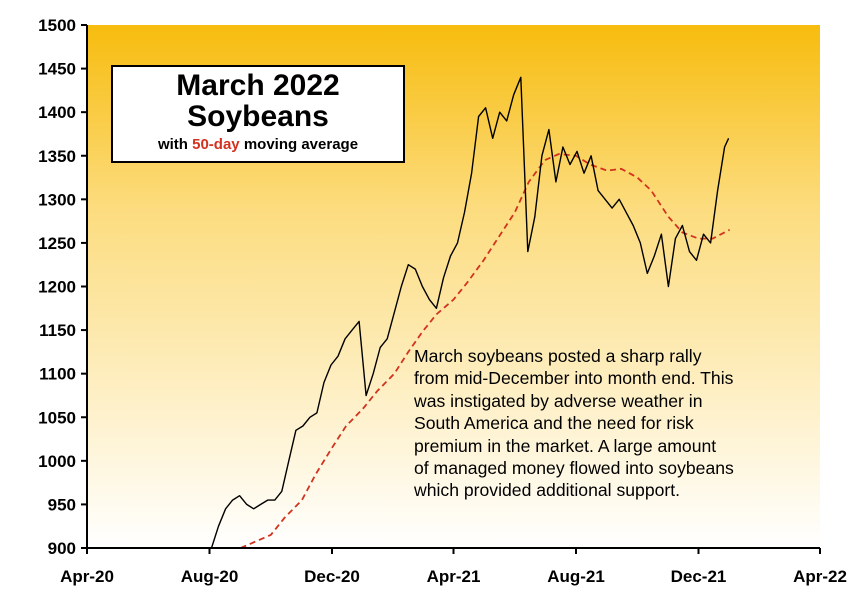 The width and height of the screenshot is (853, 602). Describe the element at coordinates (565, 445) in the screenshot. I see `annotation-line: premium in the market. A large amount` at that location.